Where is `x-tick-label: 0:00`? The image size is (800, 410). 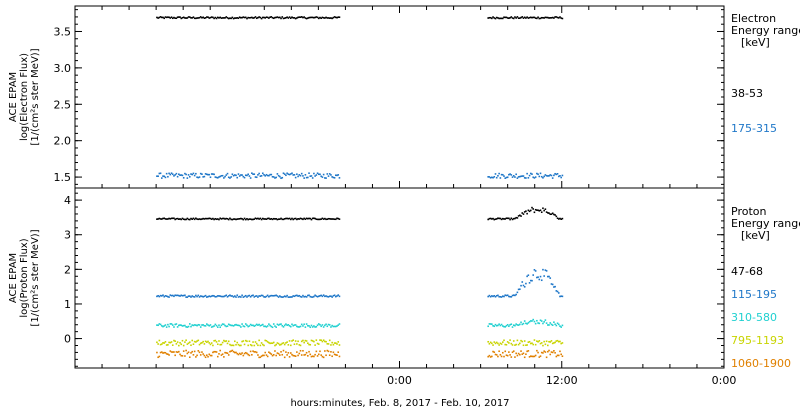 x-tick-label: 0:00 is located at coordinates (724, 380).